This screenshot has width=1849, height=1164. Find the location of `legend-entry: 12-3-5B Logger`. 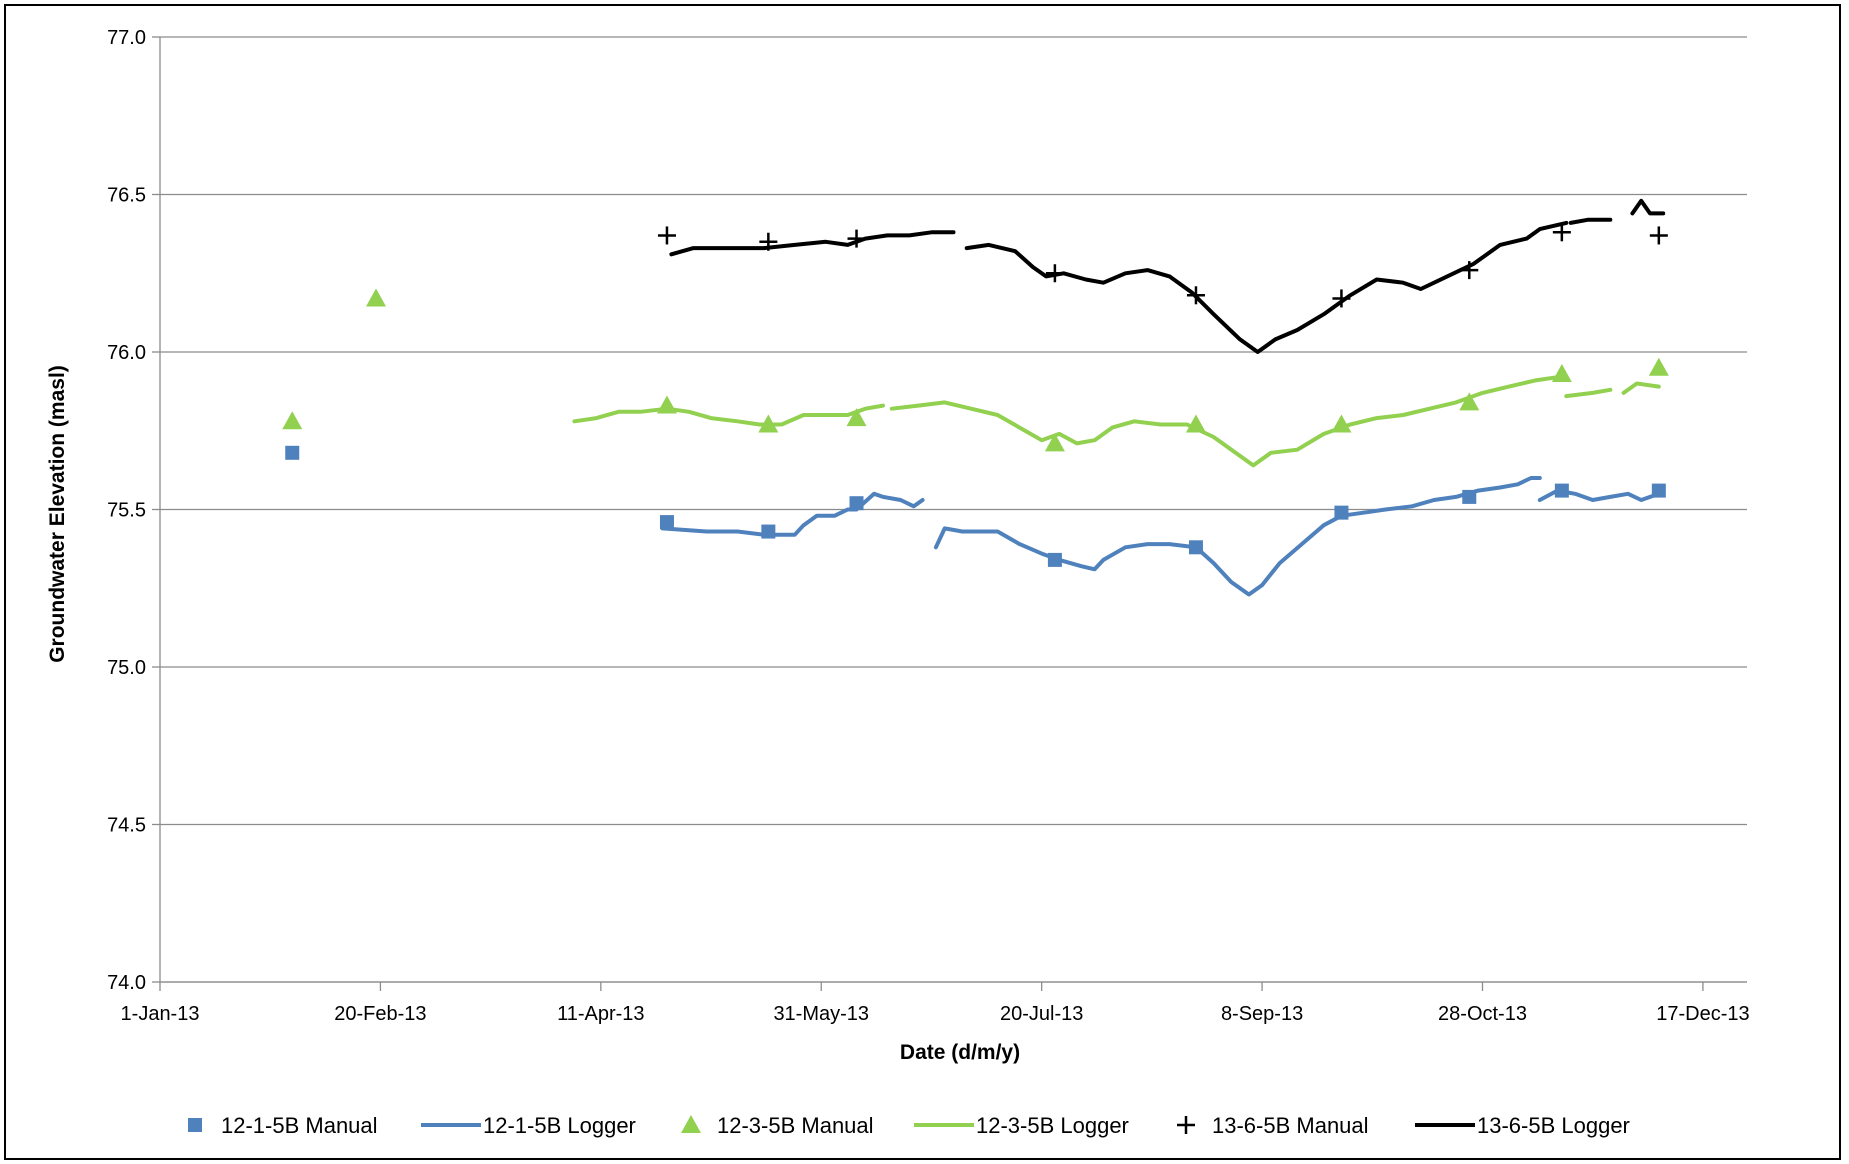

legend-entry: 12-3-5B Logger is located at coordinates (1021, 1125).